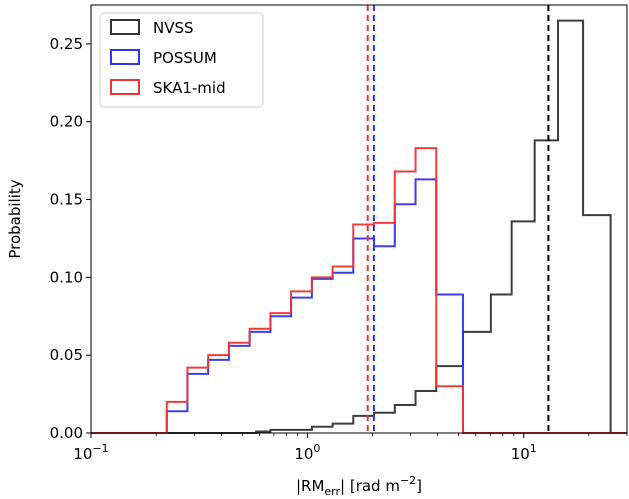 This screenshot has width=629, height=499. Describe the element at coordinates (185, 58) in the screenshot. I see `legend-label-possum: POSSUM` at that location.